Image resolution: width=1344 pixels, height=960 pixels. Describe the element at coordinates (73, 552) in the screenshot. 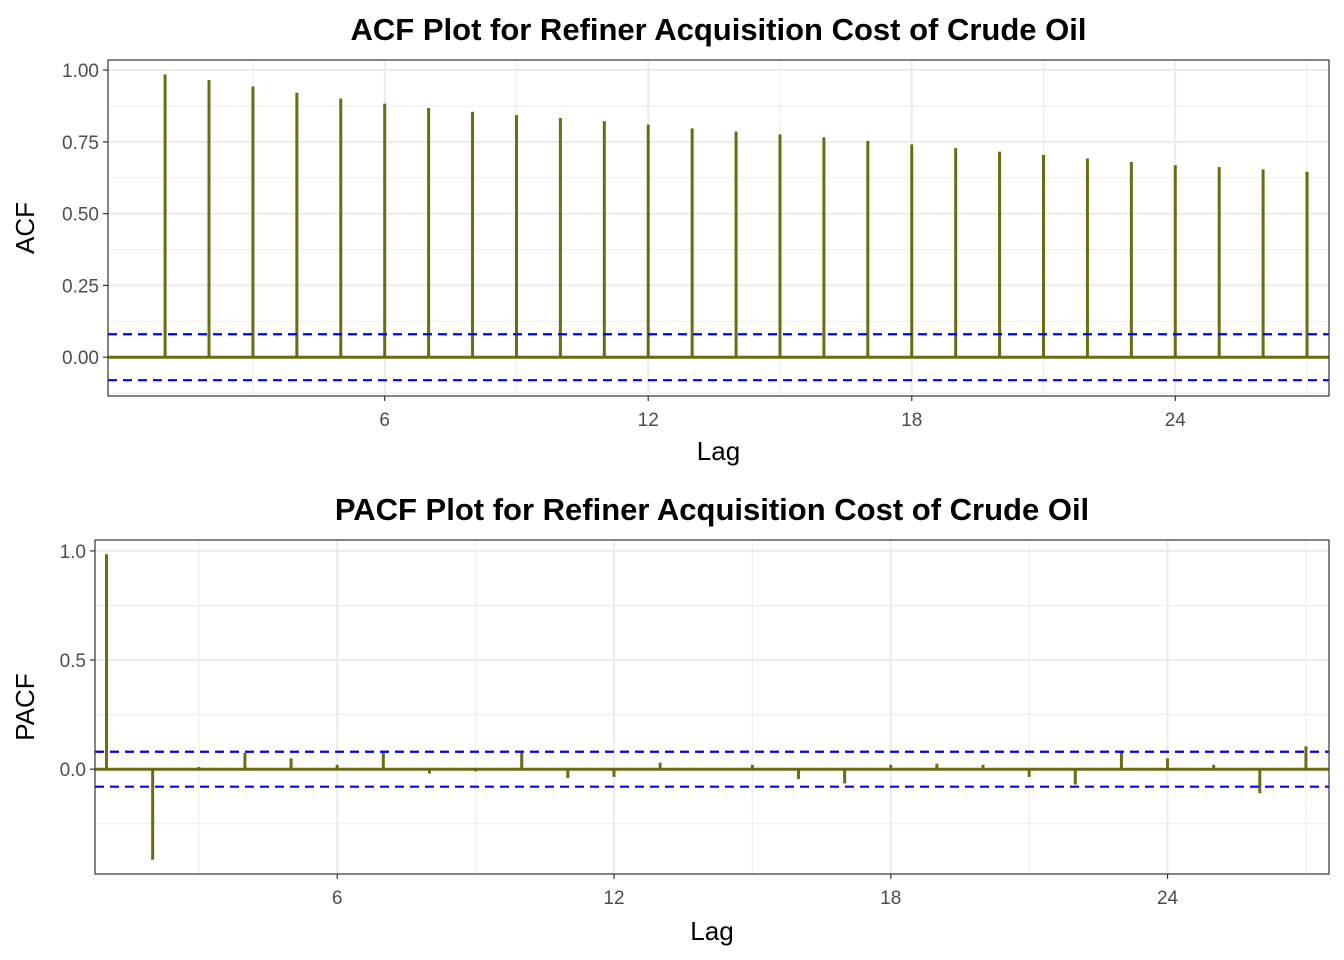

I see `y-tick-label: 1.0` at that location.